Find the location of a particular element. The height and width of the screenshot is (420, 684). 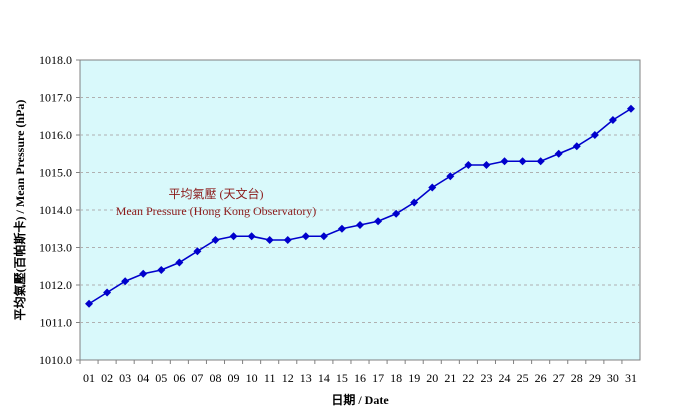

x-tick-label: 27 is located at coordinates (559, 378).